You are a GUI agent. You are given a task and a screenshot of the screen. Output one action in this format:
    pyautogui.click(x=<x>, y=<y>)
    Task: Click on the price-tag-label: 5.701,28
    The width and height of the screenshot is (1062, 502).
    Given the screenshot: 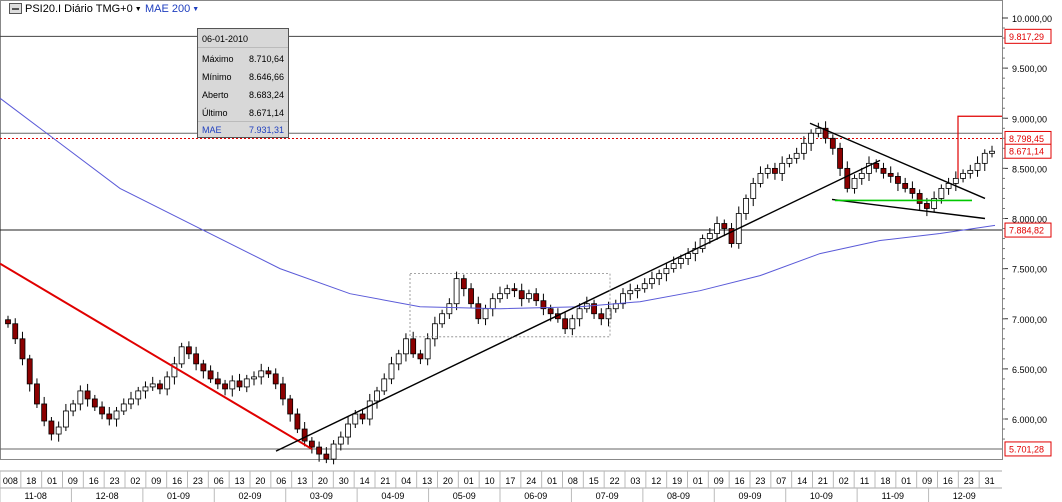 What is the action you would take?
    pyautogui.click(x=1026, y=449)
    